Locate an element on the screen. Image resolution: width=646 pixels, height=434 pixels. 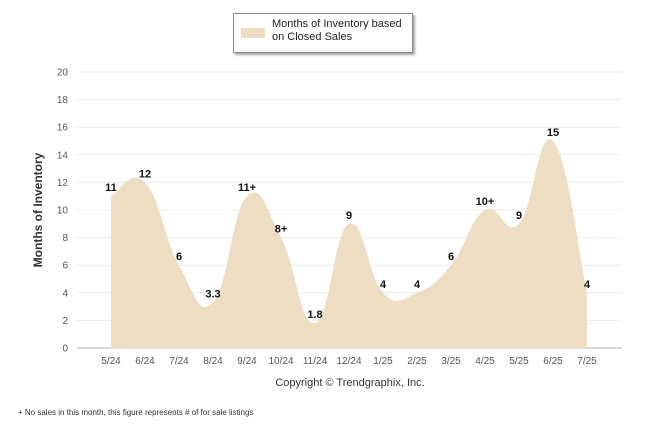
y-tick-label: 18 is located at coordinates (63, 100).